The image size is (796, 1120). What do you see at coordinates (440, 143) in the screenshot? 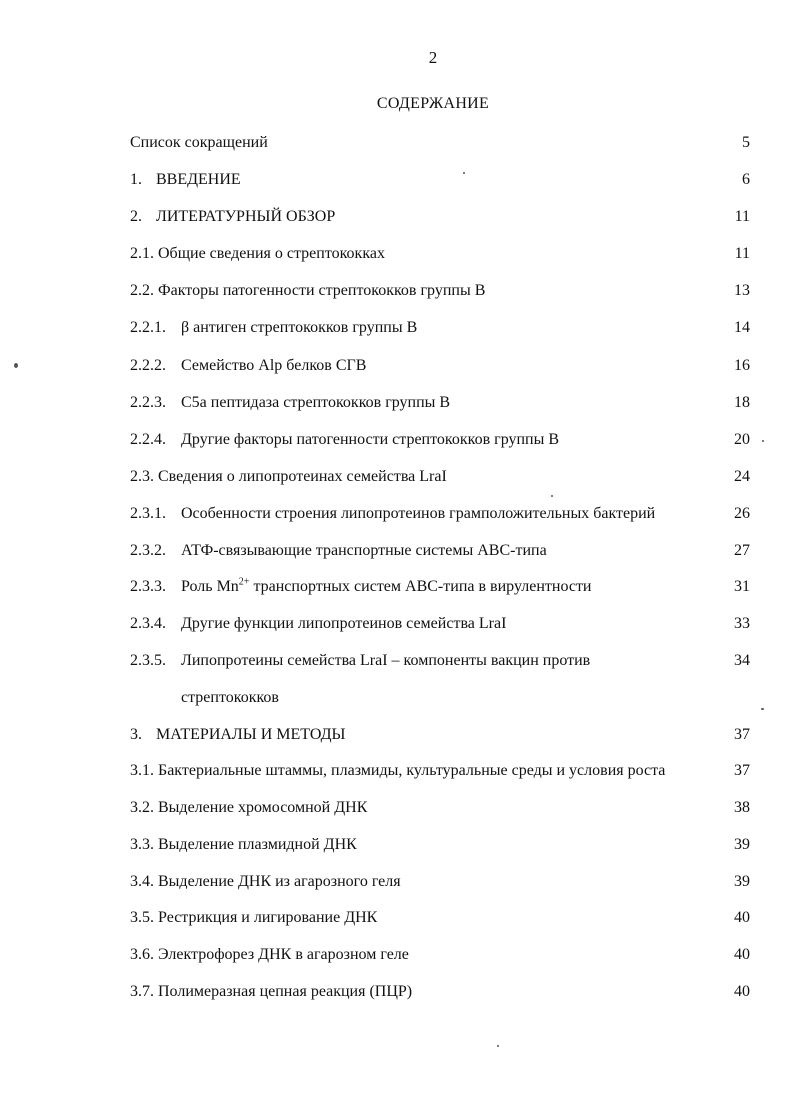
I see `toc-entry: Список сокращений 5` at bounding box center [440, 143].